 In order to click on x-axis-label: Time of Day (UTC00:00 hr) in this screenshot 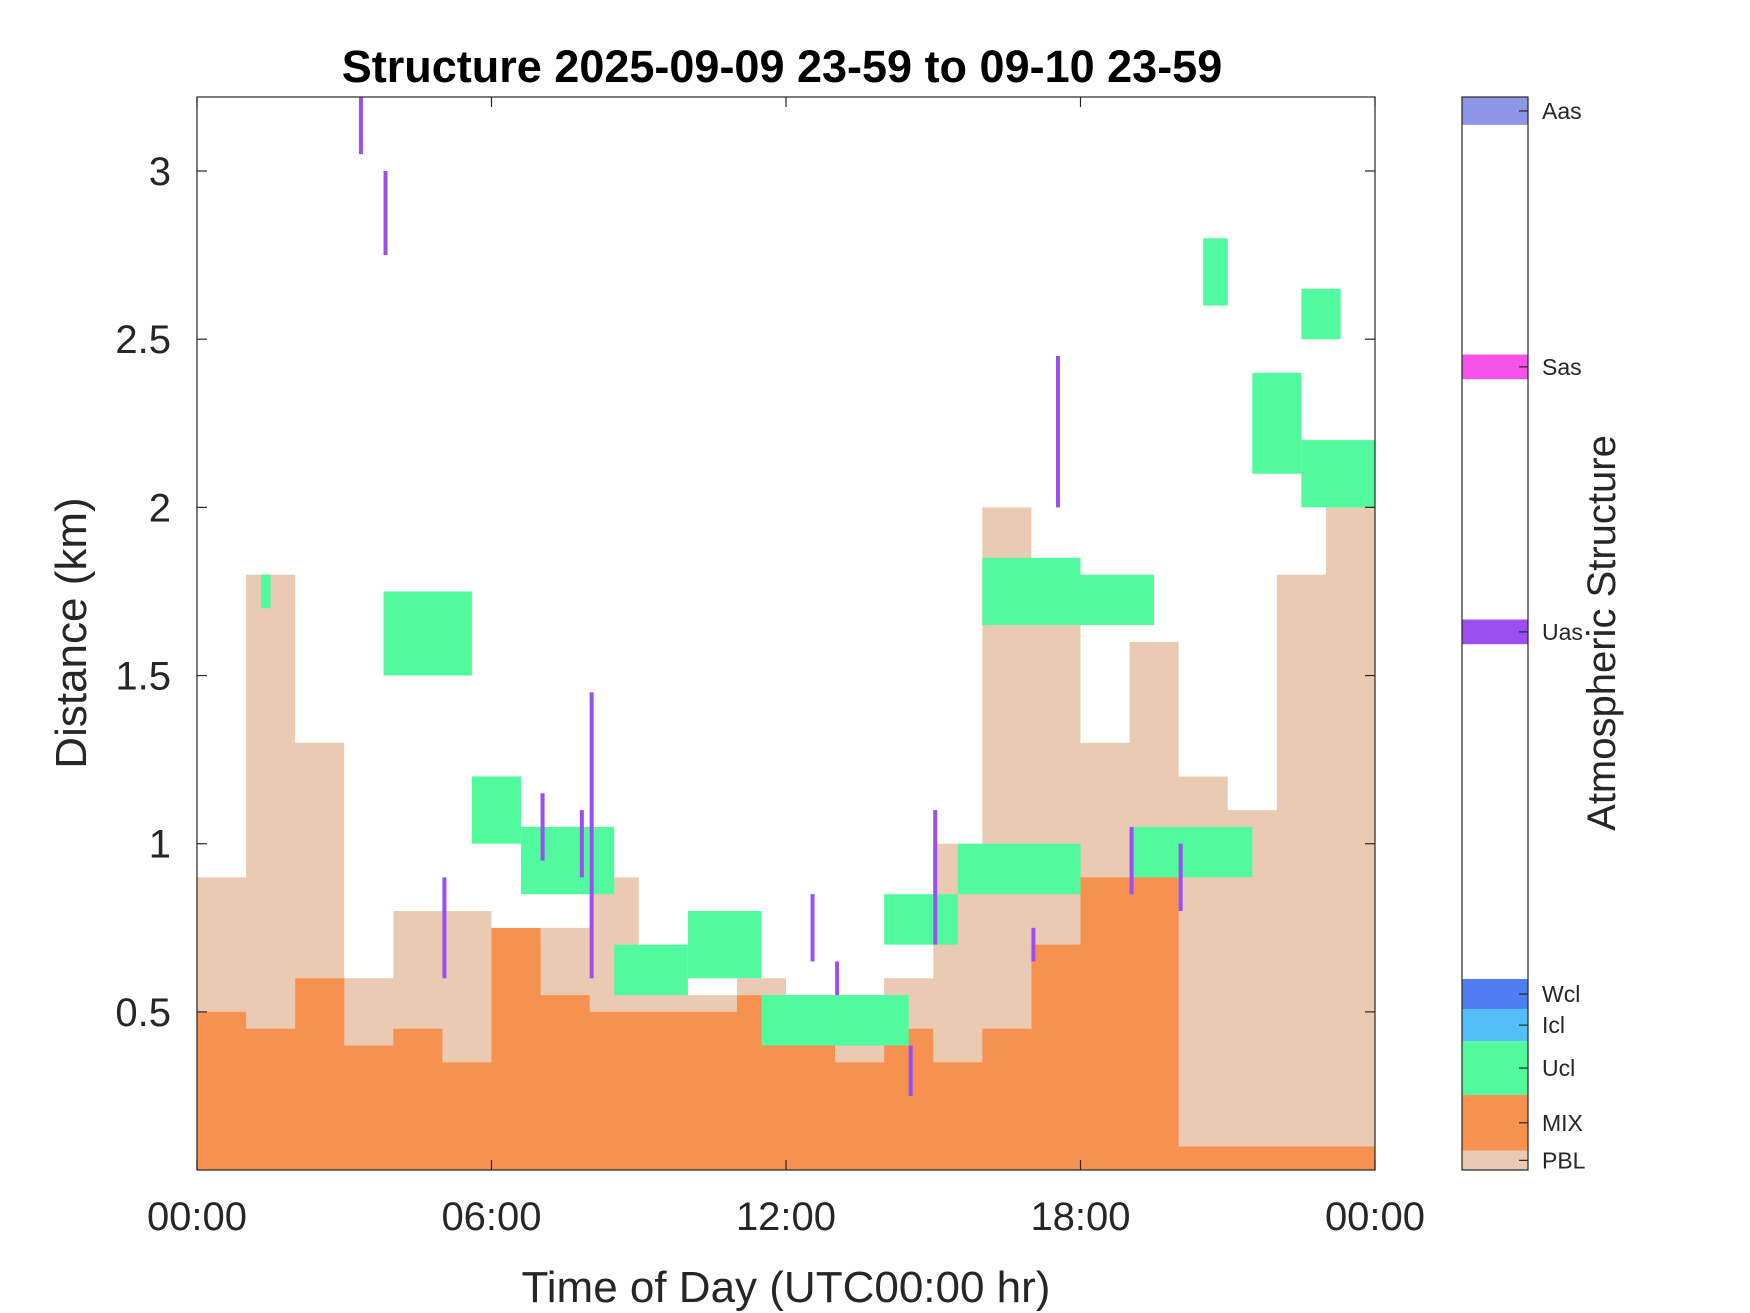, I will do `click(786, 1287)`.